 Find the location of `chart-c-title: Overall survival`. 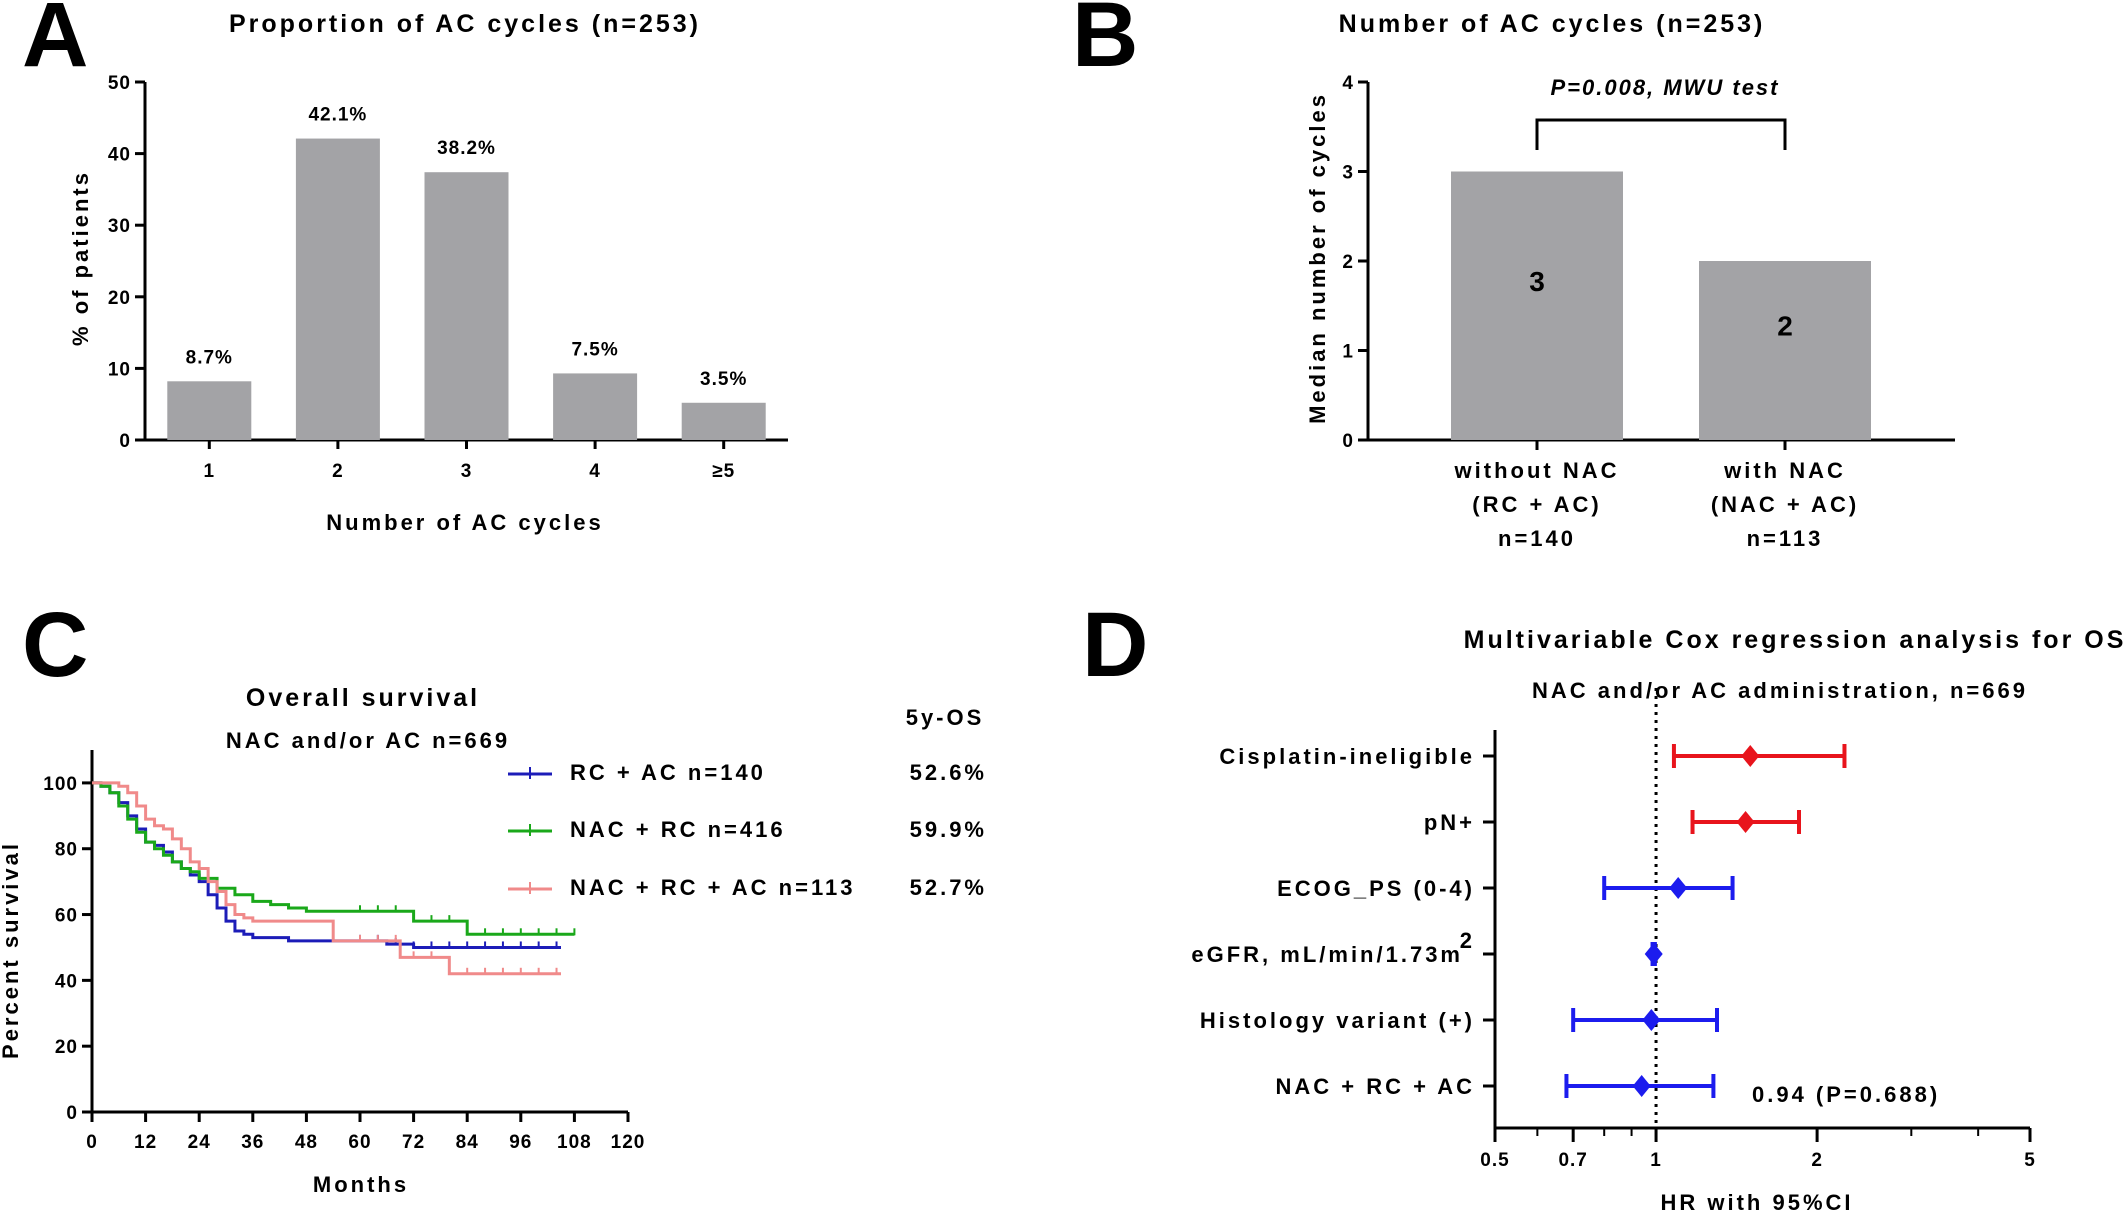

chart-c-title: Overall survival is located at coordinates (363, 698).